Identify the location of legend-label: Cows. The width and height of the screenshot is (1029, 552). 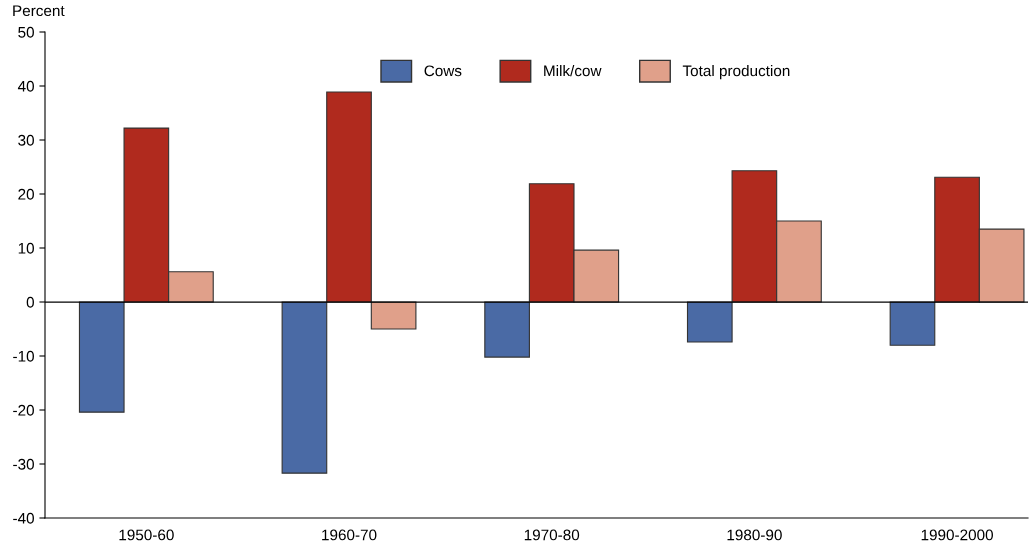
(443, 71).